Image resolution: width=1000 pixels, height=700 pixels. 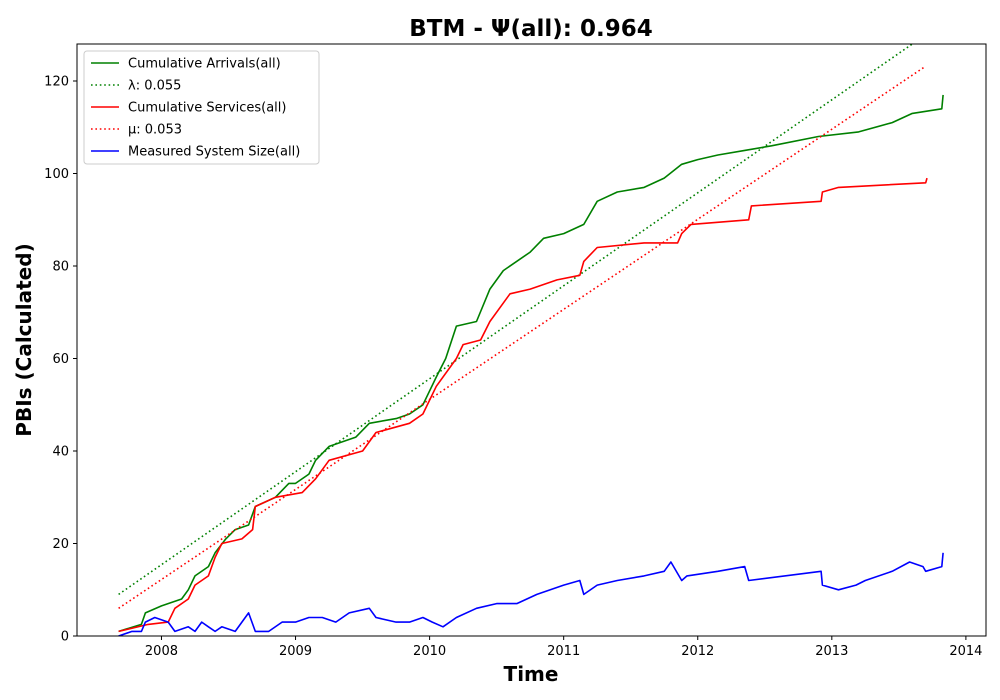 I want to click on x-tick-label: 2014, so click(x=965, y=651).